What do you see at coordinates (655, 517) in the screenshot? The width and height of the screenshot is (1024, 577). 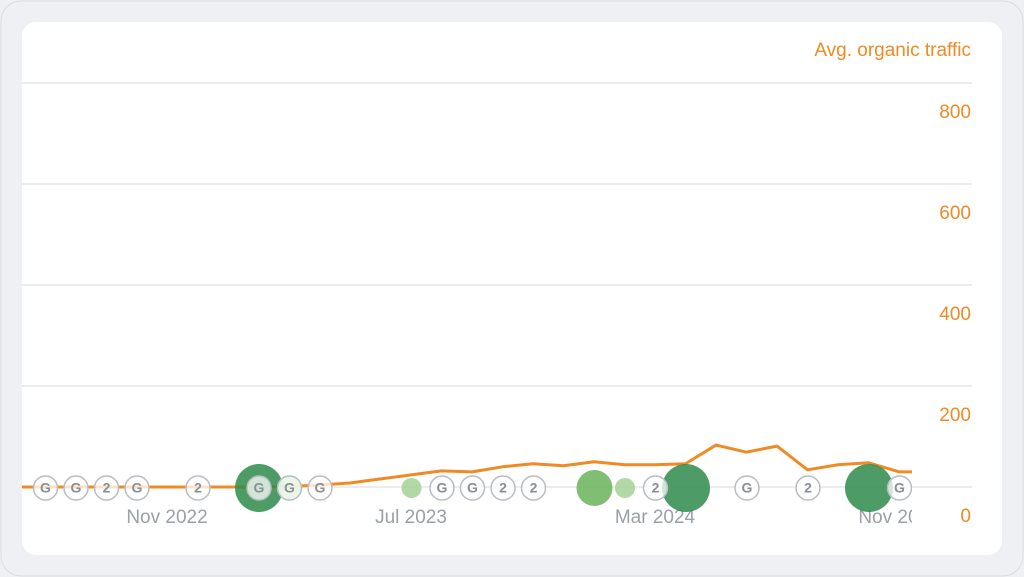 I see `x-tick-label: Mar 2024` at bounding box center [655, 517].